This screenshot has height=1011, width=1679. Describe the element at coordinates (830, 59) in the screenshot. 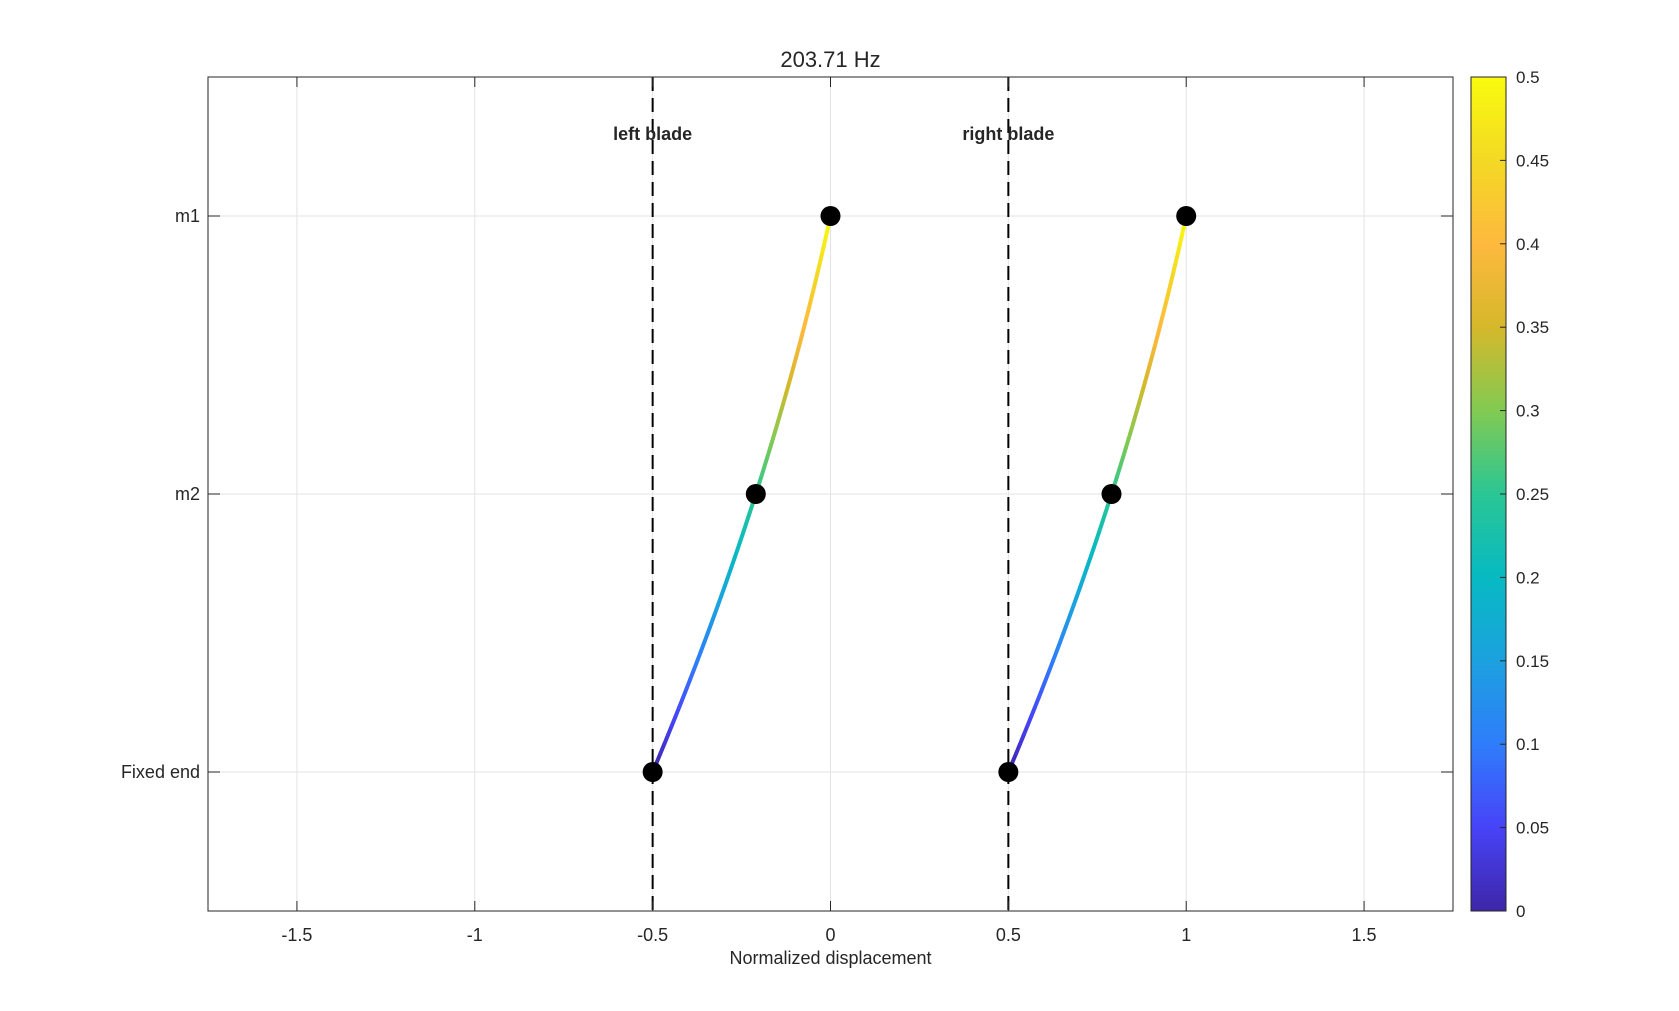

I see `chart-title: 203.71 Hz` at that location.